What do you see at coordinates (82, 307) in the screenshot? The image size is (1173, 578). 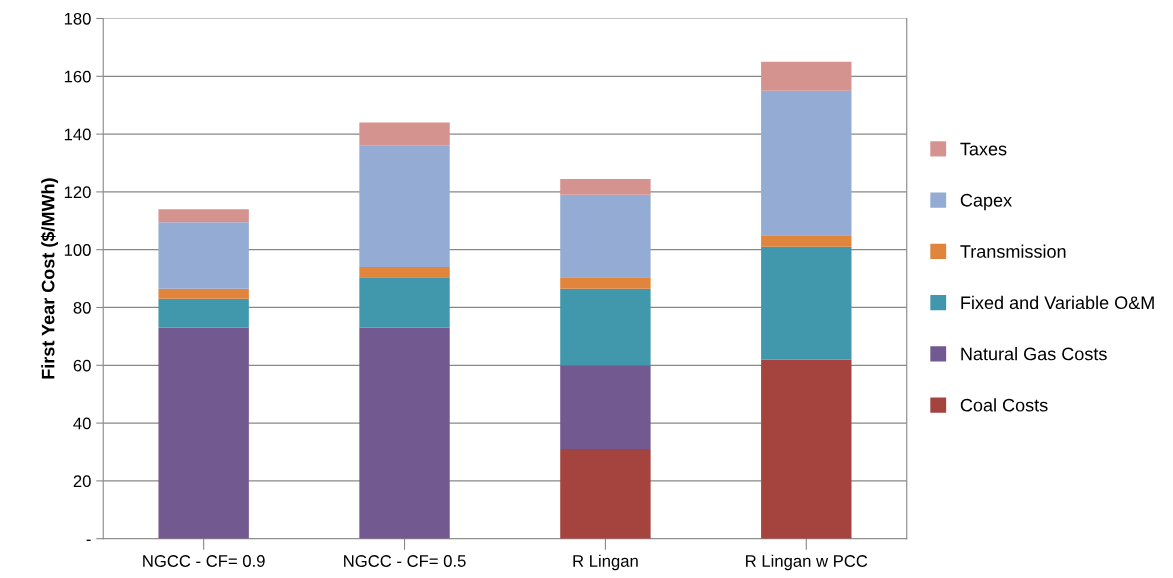 I see `y-tick-label: 80` at bounding box center [82, 307].